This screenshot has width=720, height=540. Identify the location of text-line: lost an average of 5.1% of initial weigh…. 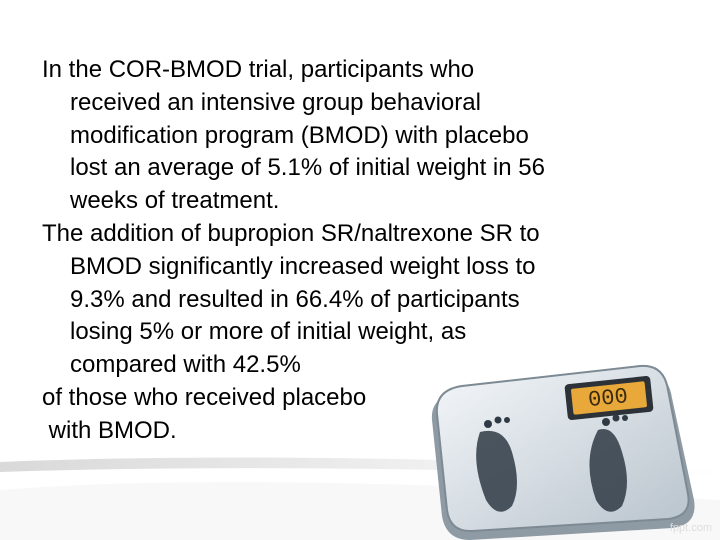
(307, 168).